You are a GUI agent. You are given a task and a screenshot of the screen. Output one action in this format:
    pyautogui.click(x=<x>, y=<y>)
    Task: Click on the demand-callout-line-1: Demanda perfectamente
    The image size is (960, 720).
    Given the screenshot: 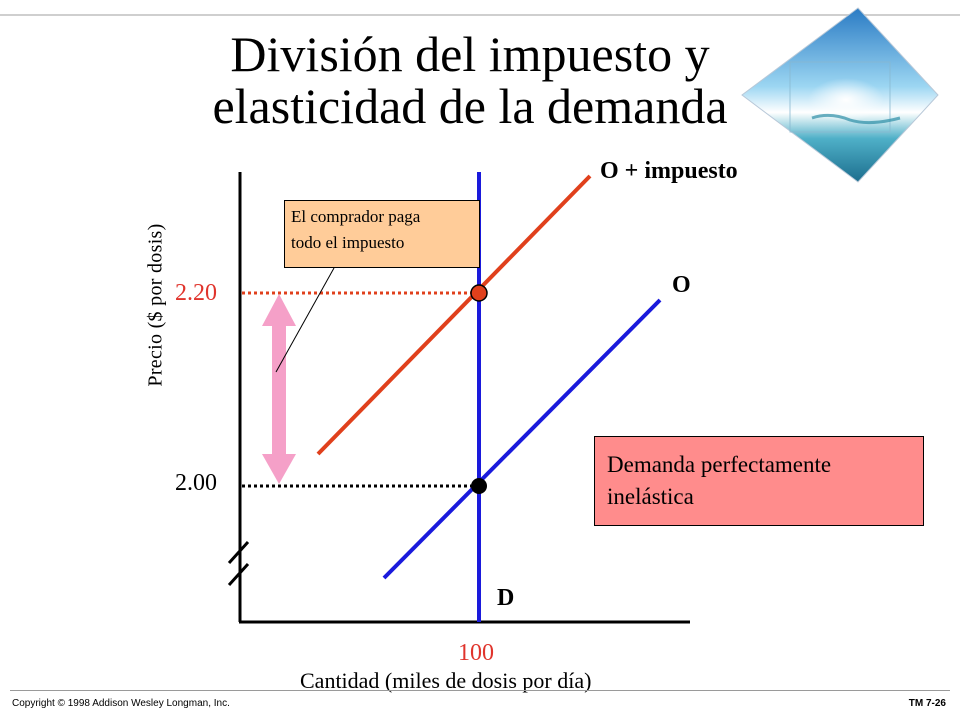 What is the action you would take?
    pyautogui.click(x=719, y=464)
    